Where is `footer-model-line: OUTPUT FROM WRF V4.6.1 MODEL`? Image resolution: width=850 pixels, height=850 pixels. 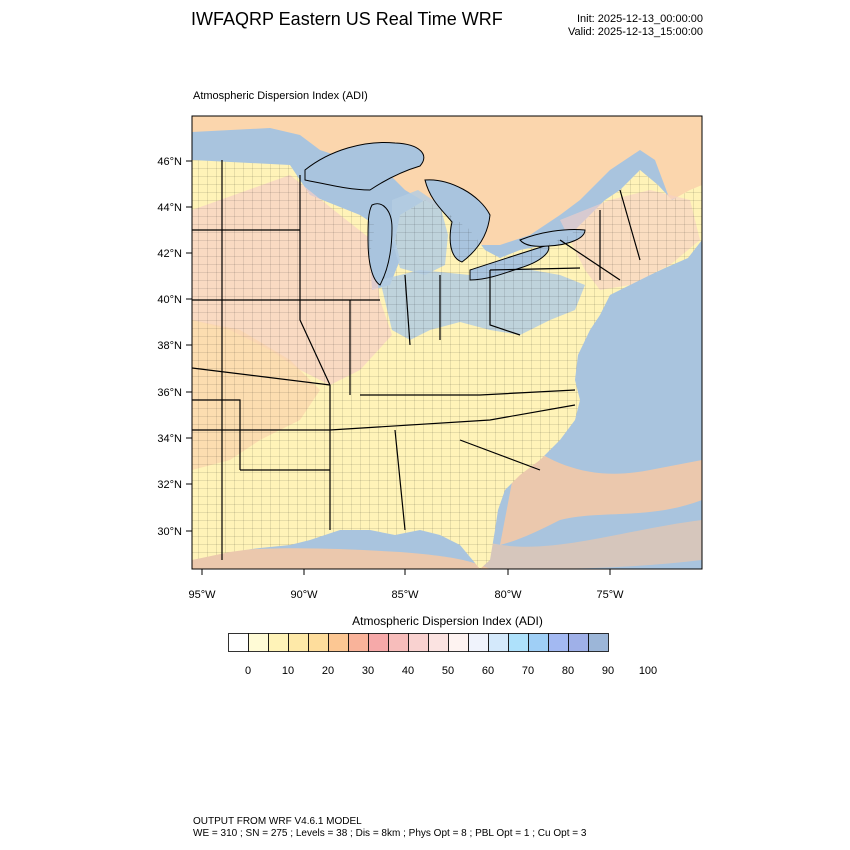
footer-model-line: OUTPUT FROM WRF V4.6.1 MODEL is located at coordinates (277, 821).